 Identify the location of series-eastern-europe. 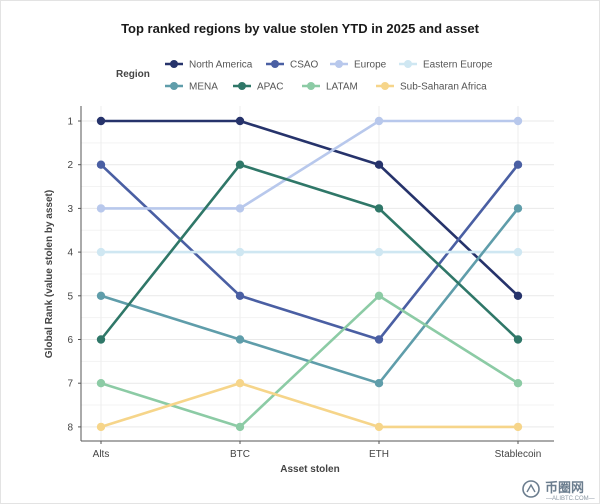
(309, 252).